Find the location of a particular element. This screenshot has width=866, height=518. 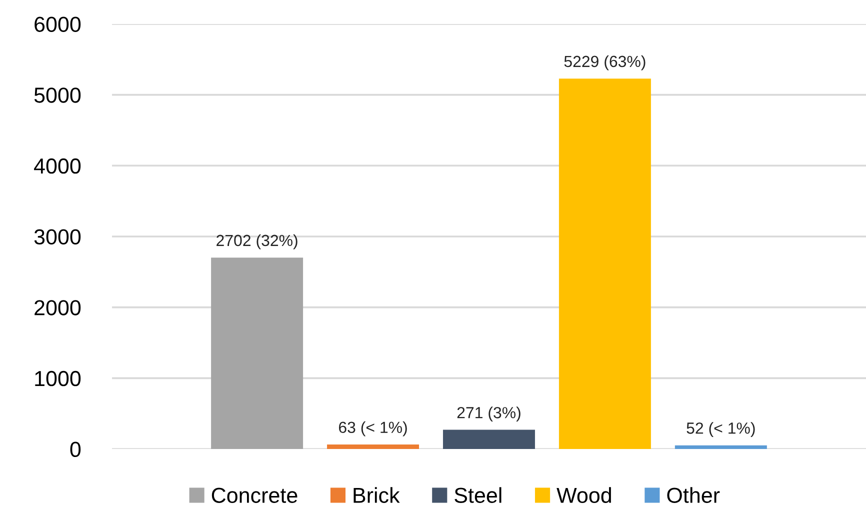

legend-label: Concrete is located at coordinates (255, 495).